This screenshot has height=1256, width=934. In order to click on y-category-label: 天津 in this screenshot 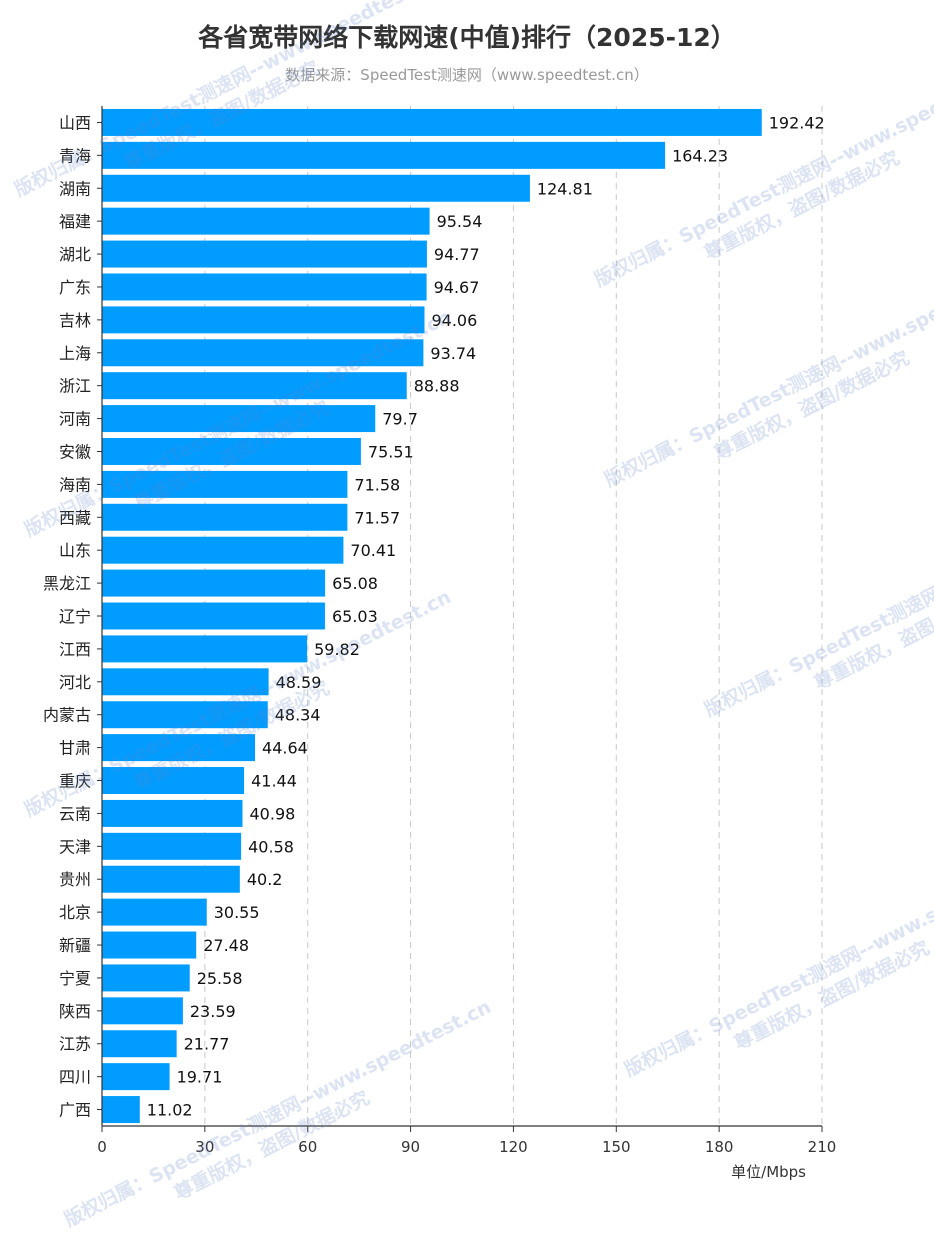, I will do `click(75, 846)`.